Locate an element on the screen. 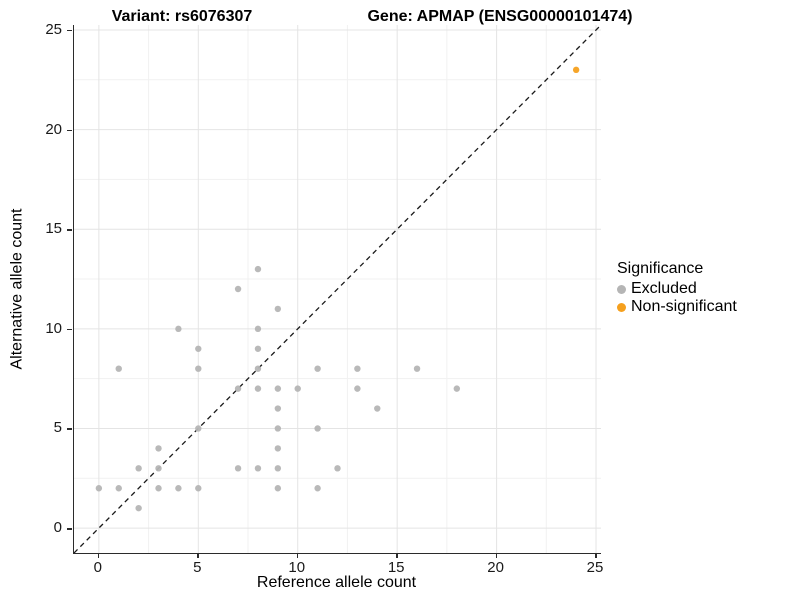 This screenshot has height=600, width=800. legend-item-non-significant: Non-significant is located at coordinates (707, 307).